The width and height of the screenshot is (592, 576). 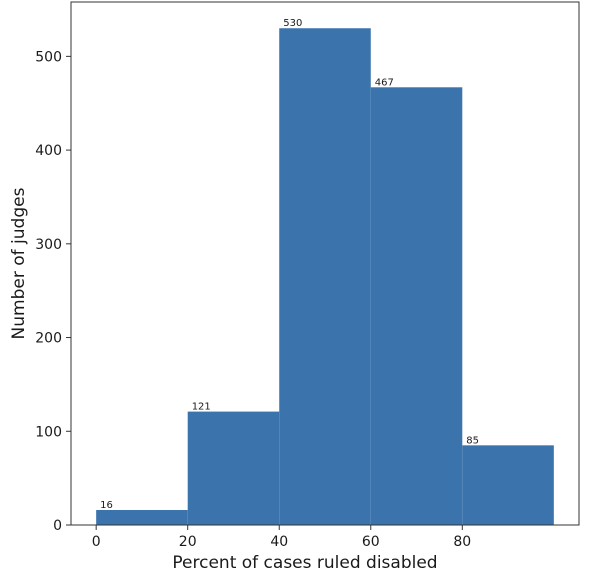 I want to click on x-tick-label: 80, so click(x=462, y=542).